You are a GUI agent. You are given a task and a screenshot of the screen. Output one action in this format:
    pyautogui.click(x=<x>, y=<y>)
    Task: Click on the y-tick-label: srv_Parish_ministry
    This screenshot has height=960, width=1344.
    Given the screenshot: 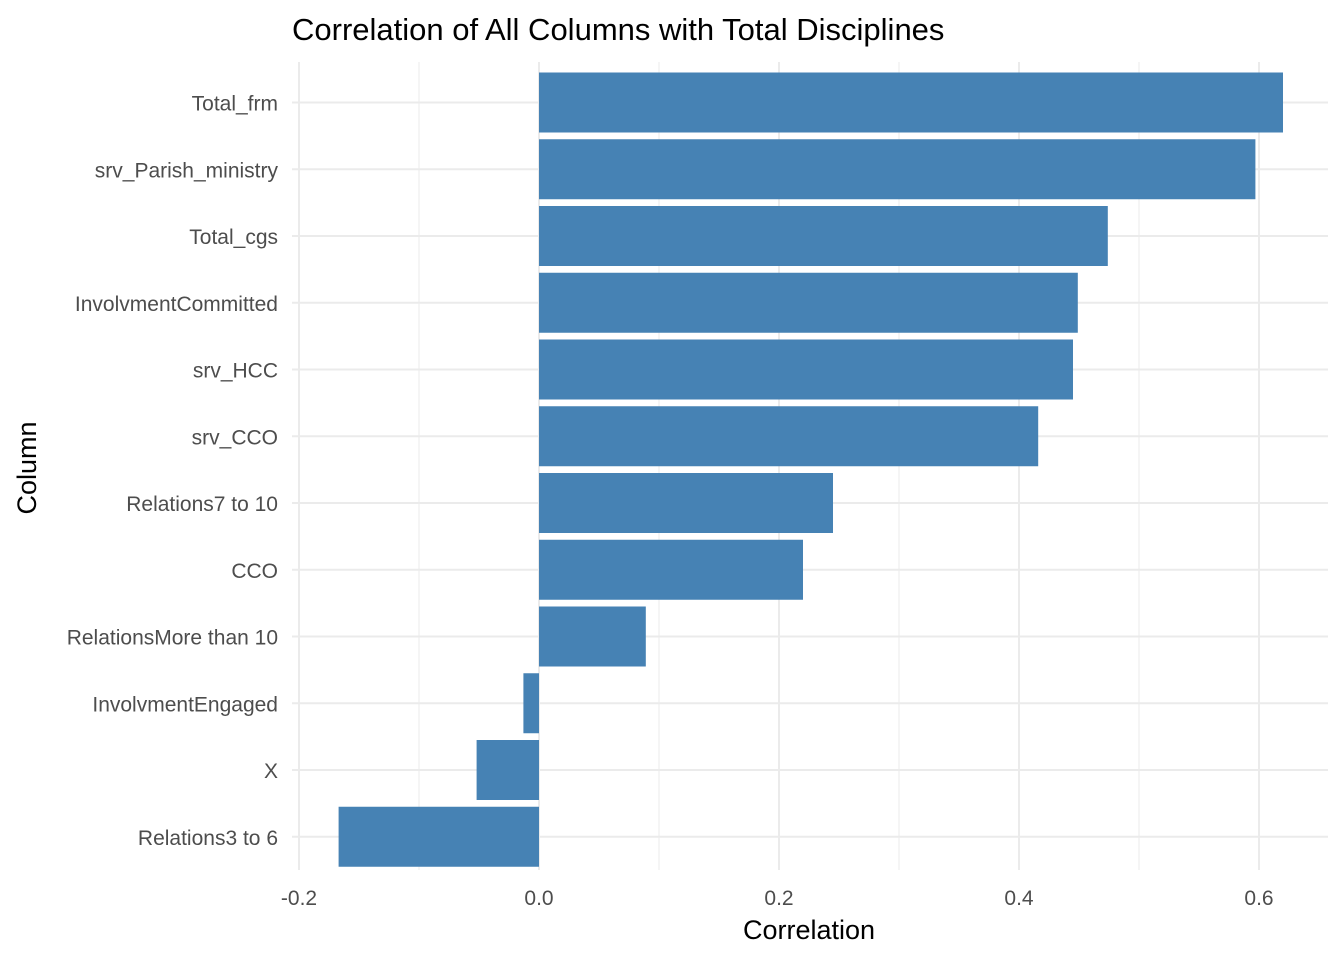 What is the action you would take?
    pyautogui.click(x=187, y=170)
    